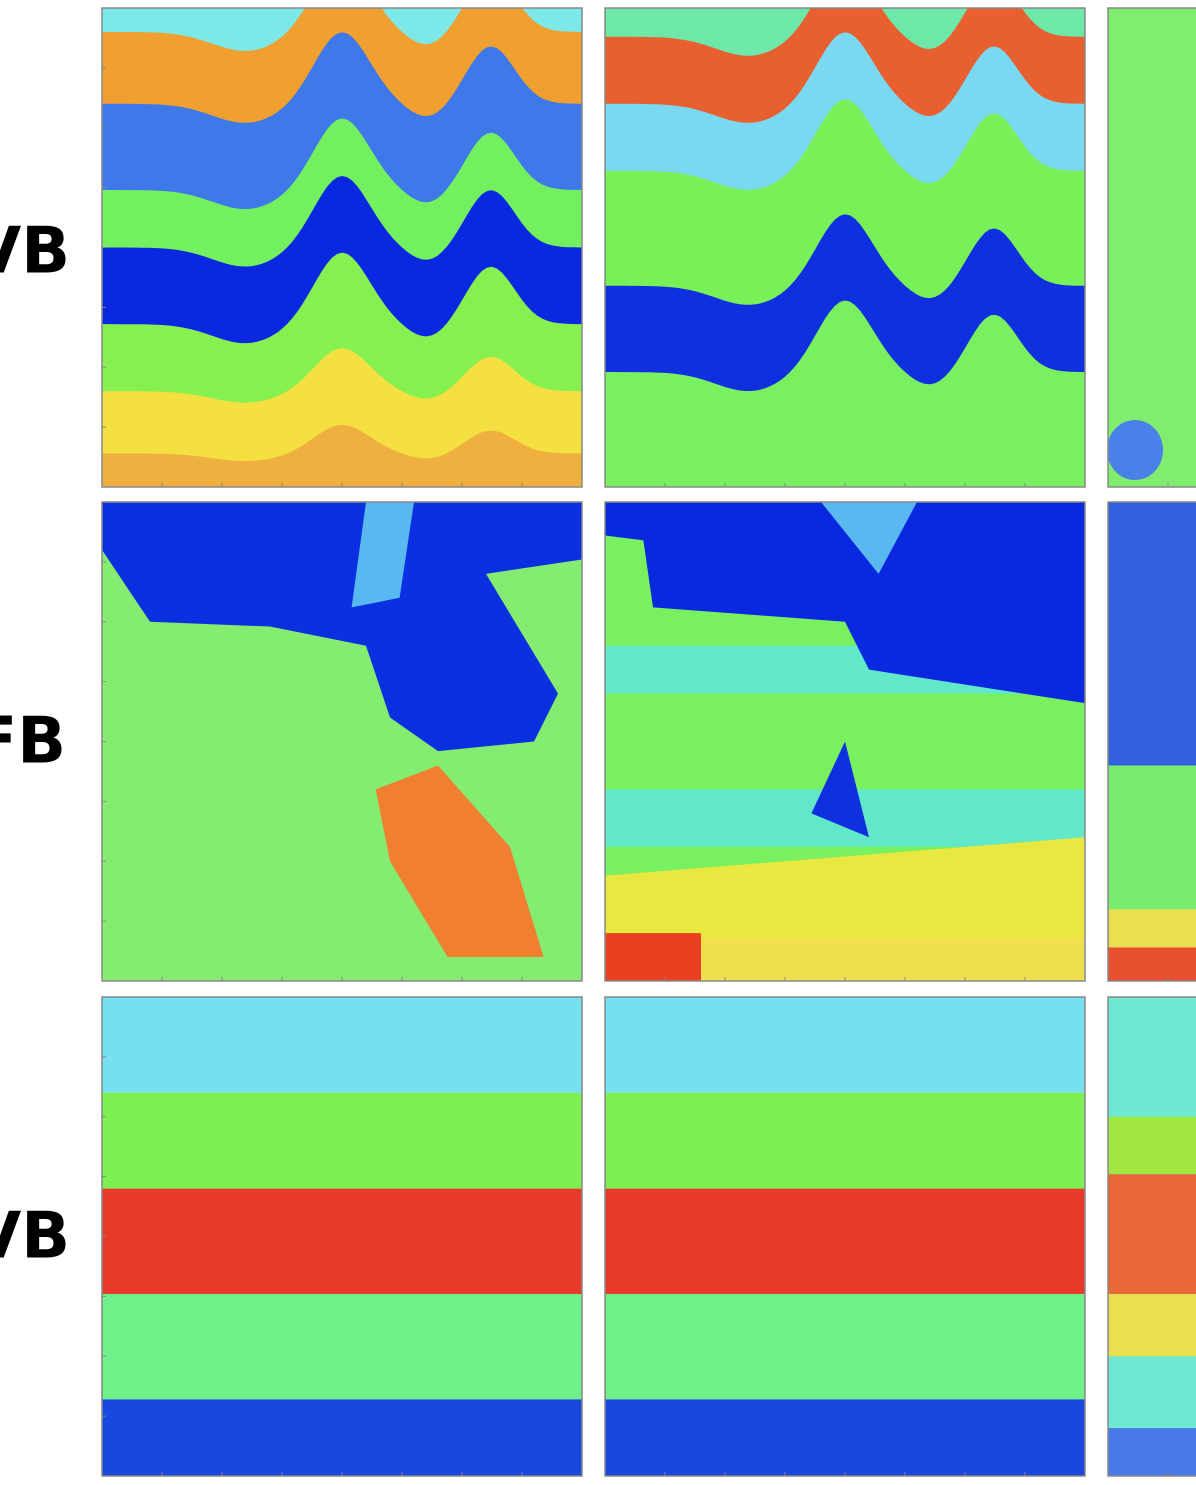  Describe the element at coordinates (33, 742) in the screenshot. I see `row-label: FB` at that location.